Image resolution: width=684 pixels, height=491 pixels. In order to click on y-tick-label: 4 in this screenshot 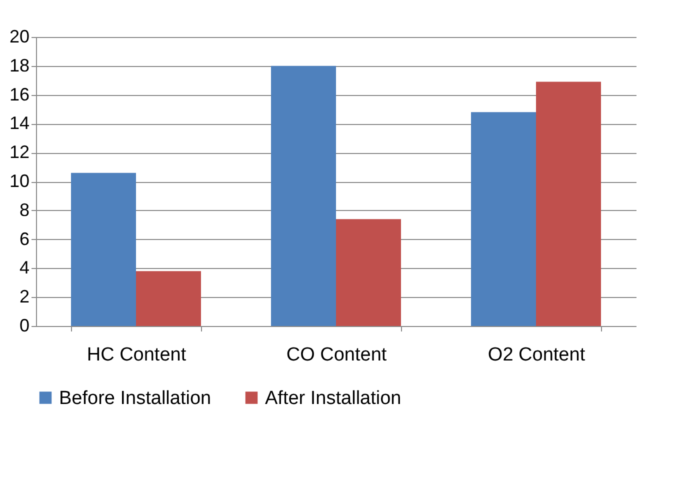, I will do `click(24, 268)`.